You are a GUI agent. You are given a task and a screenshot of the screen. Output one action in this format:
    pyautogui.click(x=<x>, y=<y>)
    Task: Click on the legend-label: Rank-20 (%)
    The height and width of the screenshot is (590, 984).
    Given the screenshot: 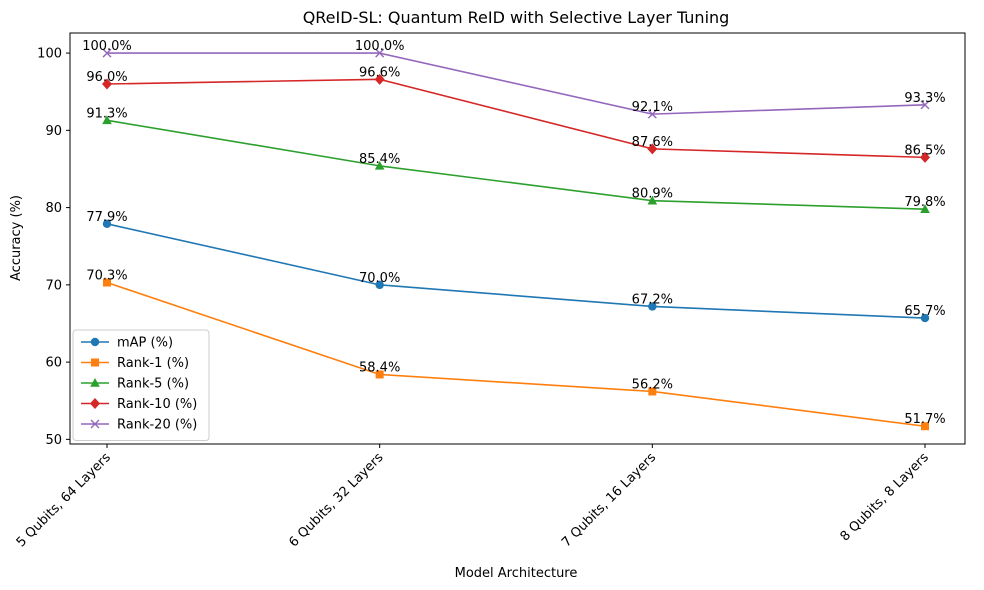 What is the action you would take?
    pyautogui.click(x=157, y=425)
    